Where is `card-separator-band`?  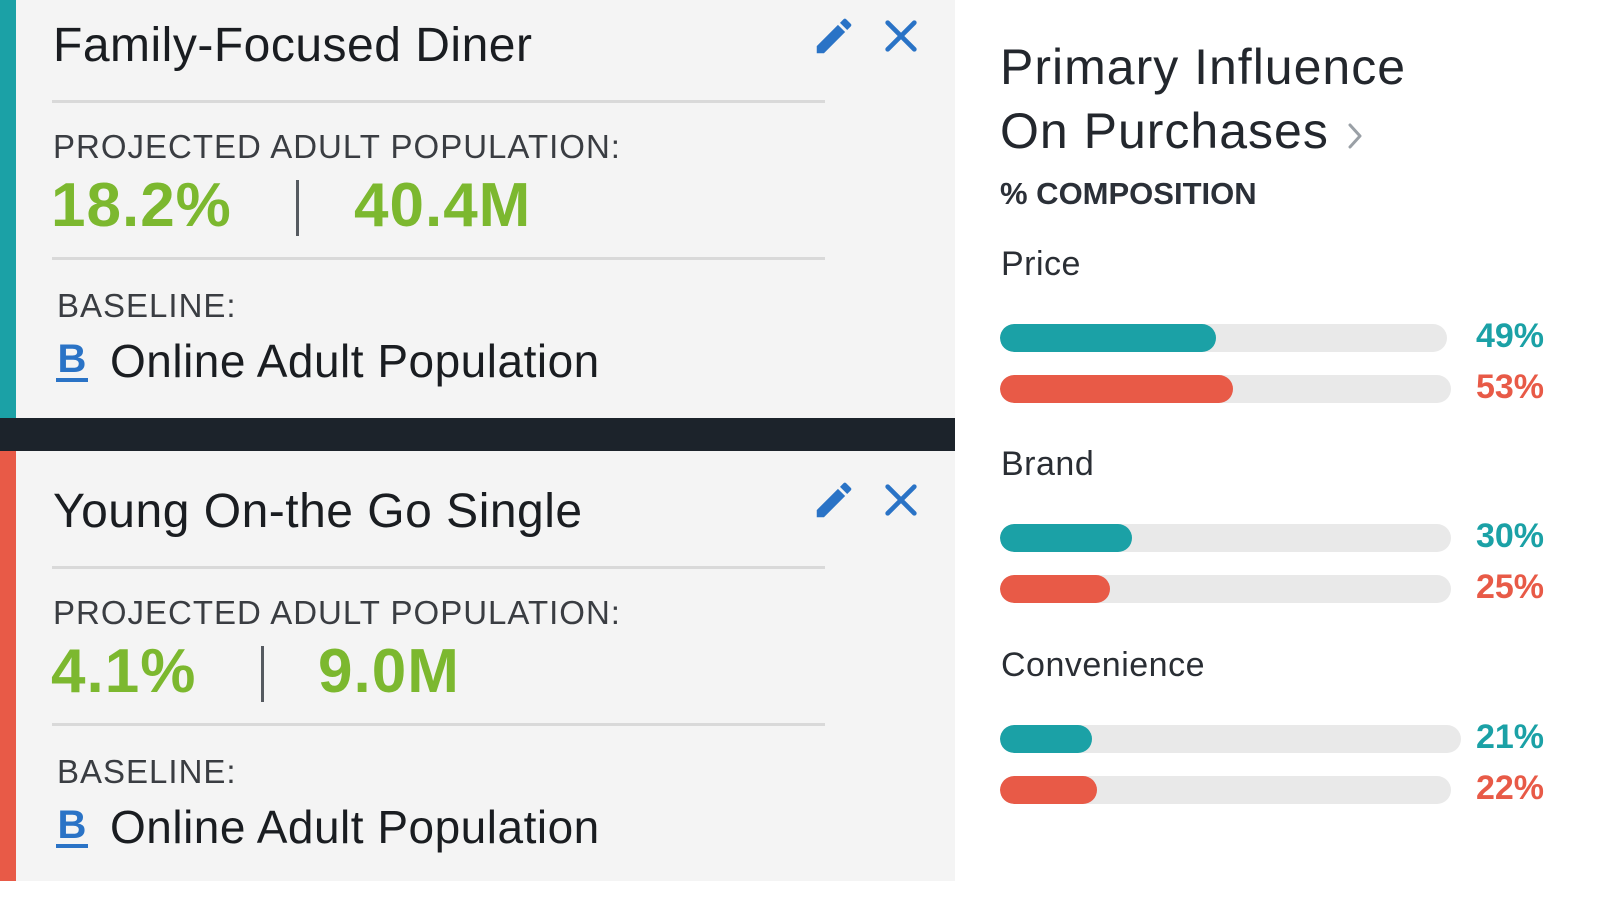 card-separator-band is located at coordinates (477, 434).